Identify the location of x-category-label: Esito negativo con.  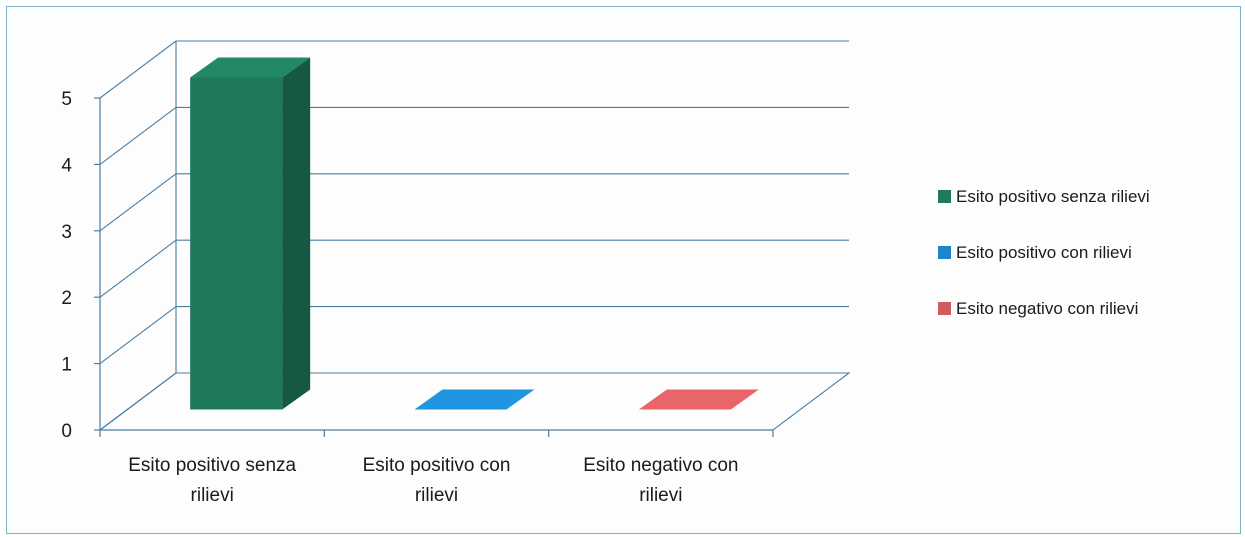
(660, 465).